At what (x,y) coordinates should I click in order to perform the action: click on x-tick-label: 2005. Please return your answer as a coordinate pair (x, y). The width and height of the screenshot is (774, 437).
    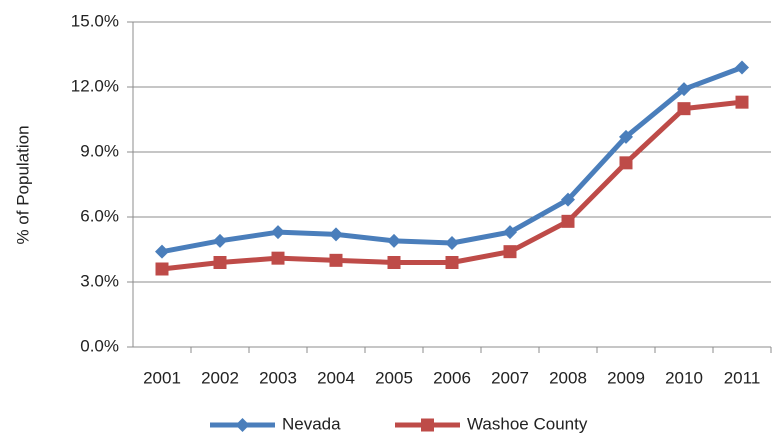
    Looking at the image, I should click on (394, 377).